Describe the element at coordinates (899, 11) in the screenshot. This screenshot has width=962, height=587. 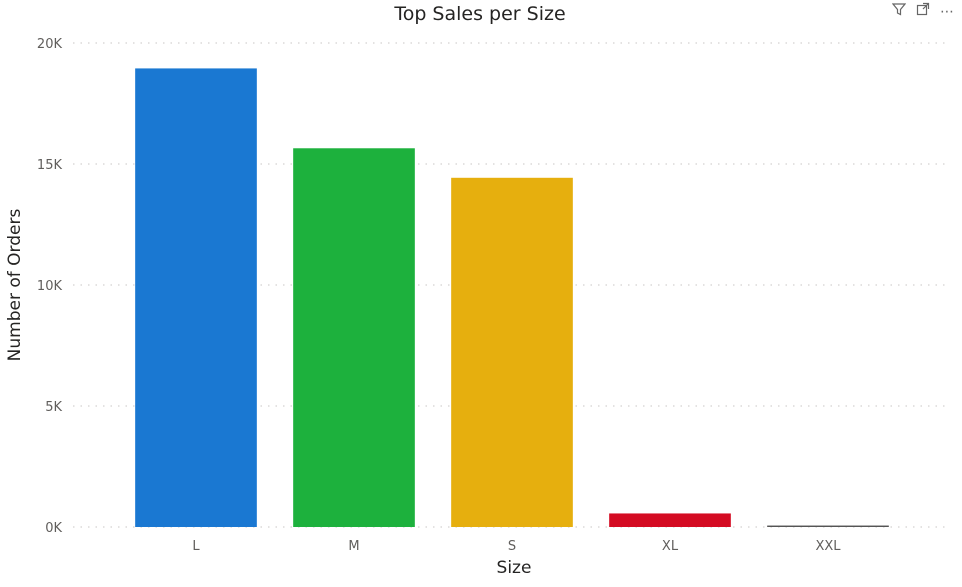
I see `filter-icon` at that location.